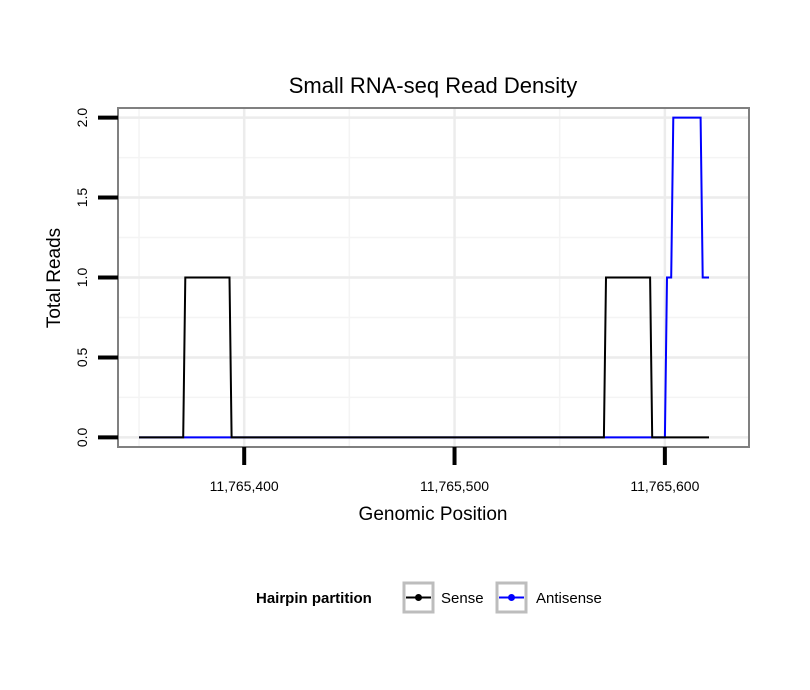  What do you see at coordinates (418, 597) in the screenshot?
I see `legend-key-sense` at bounding box center [418, 597].